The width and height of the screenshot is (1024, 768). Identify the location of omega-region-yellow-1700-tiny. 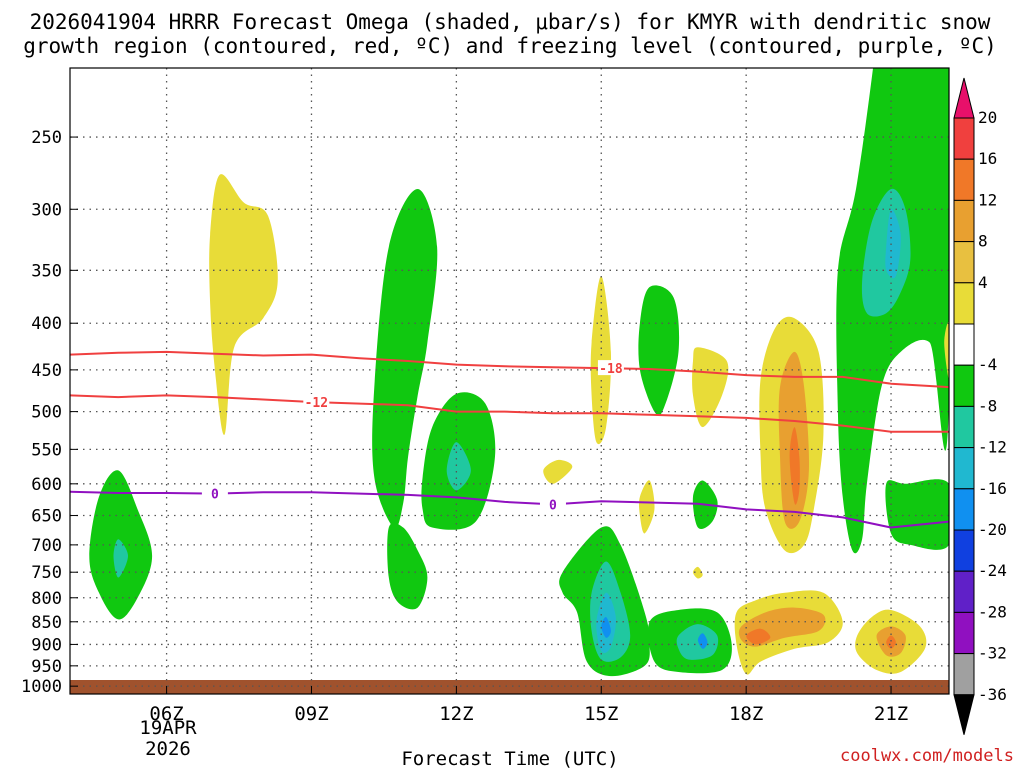
(698, 572).